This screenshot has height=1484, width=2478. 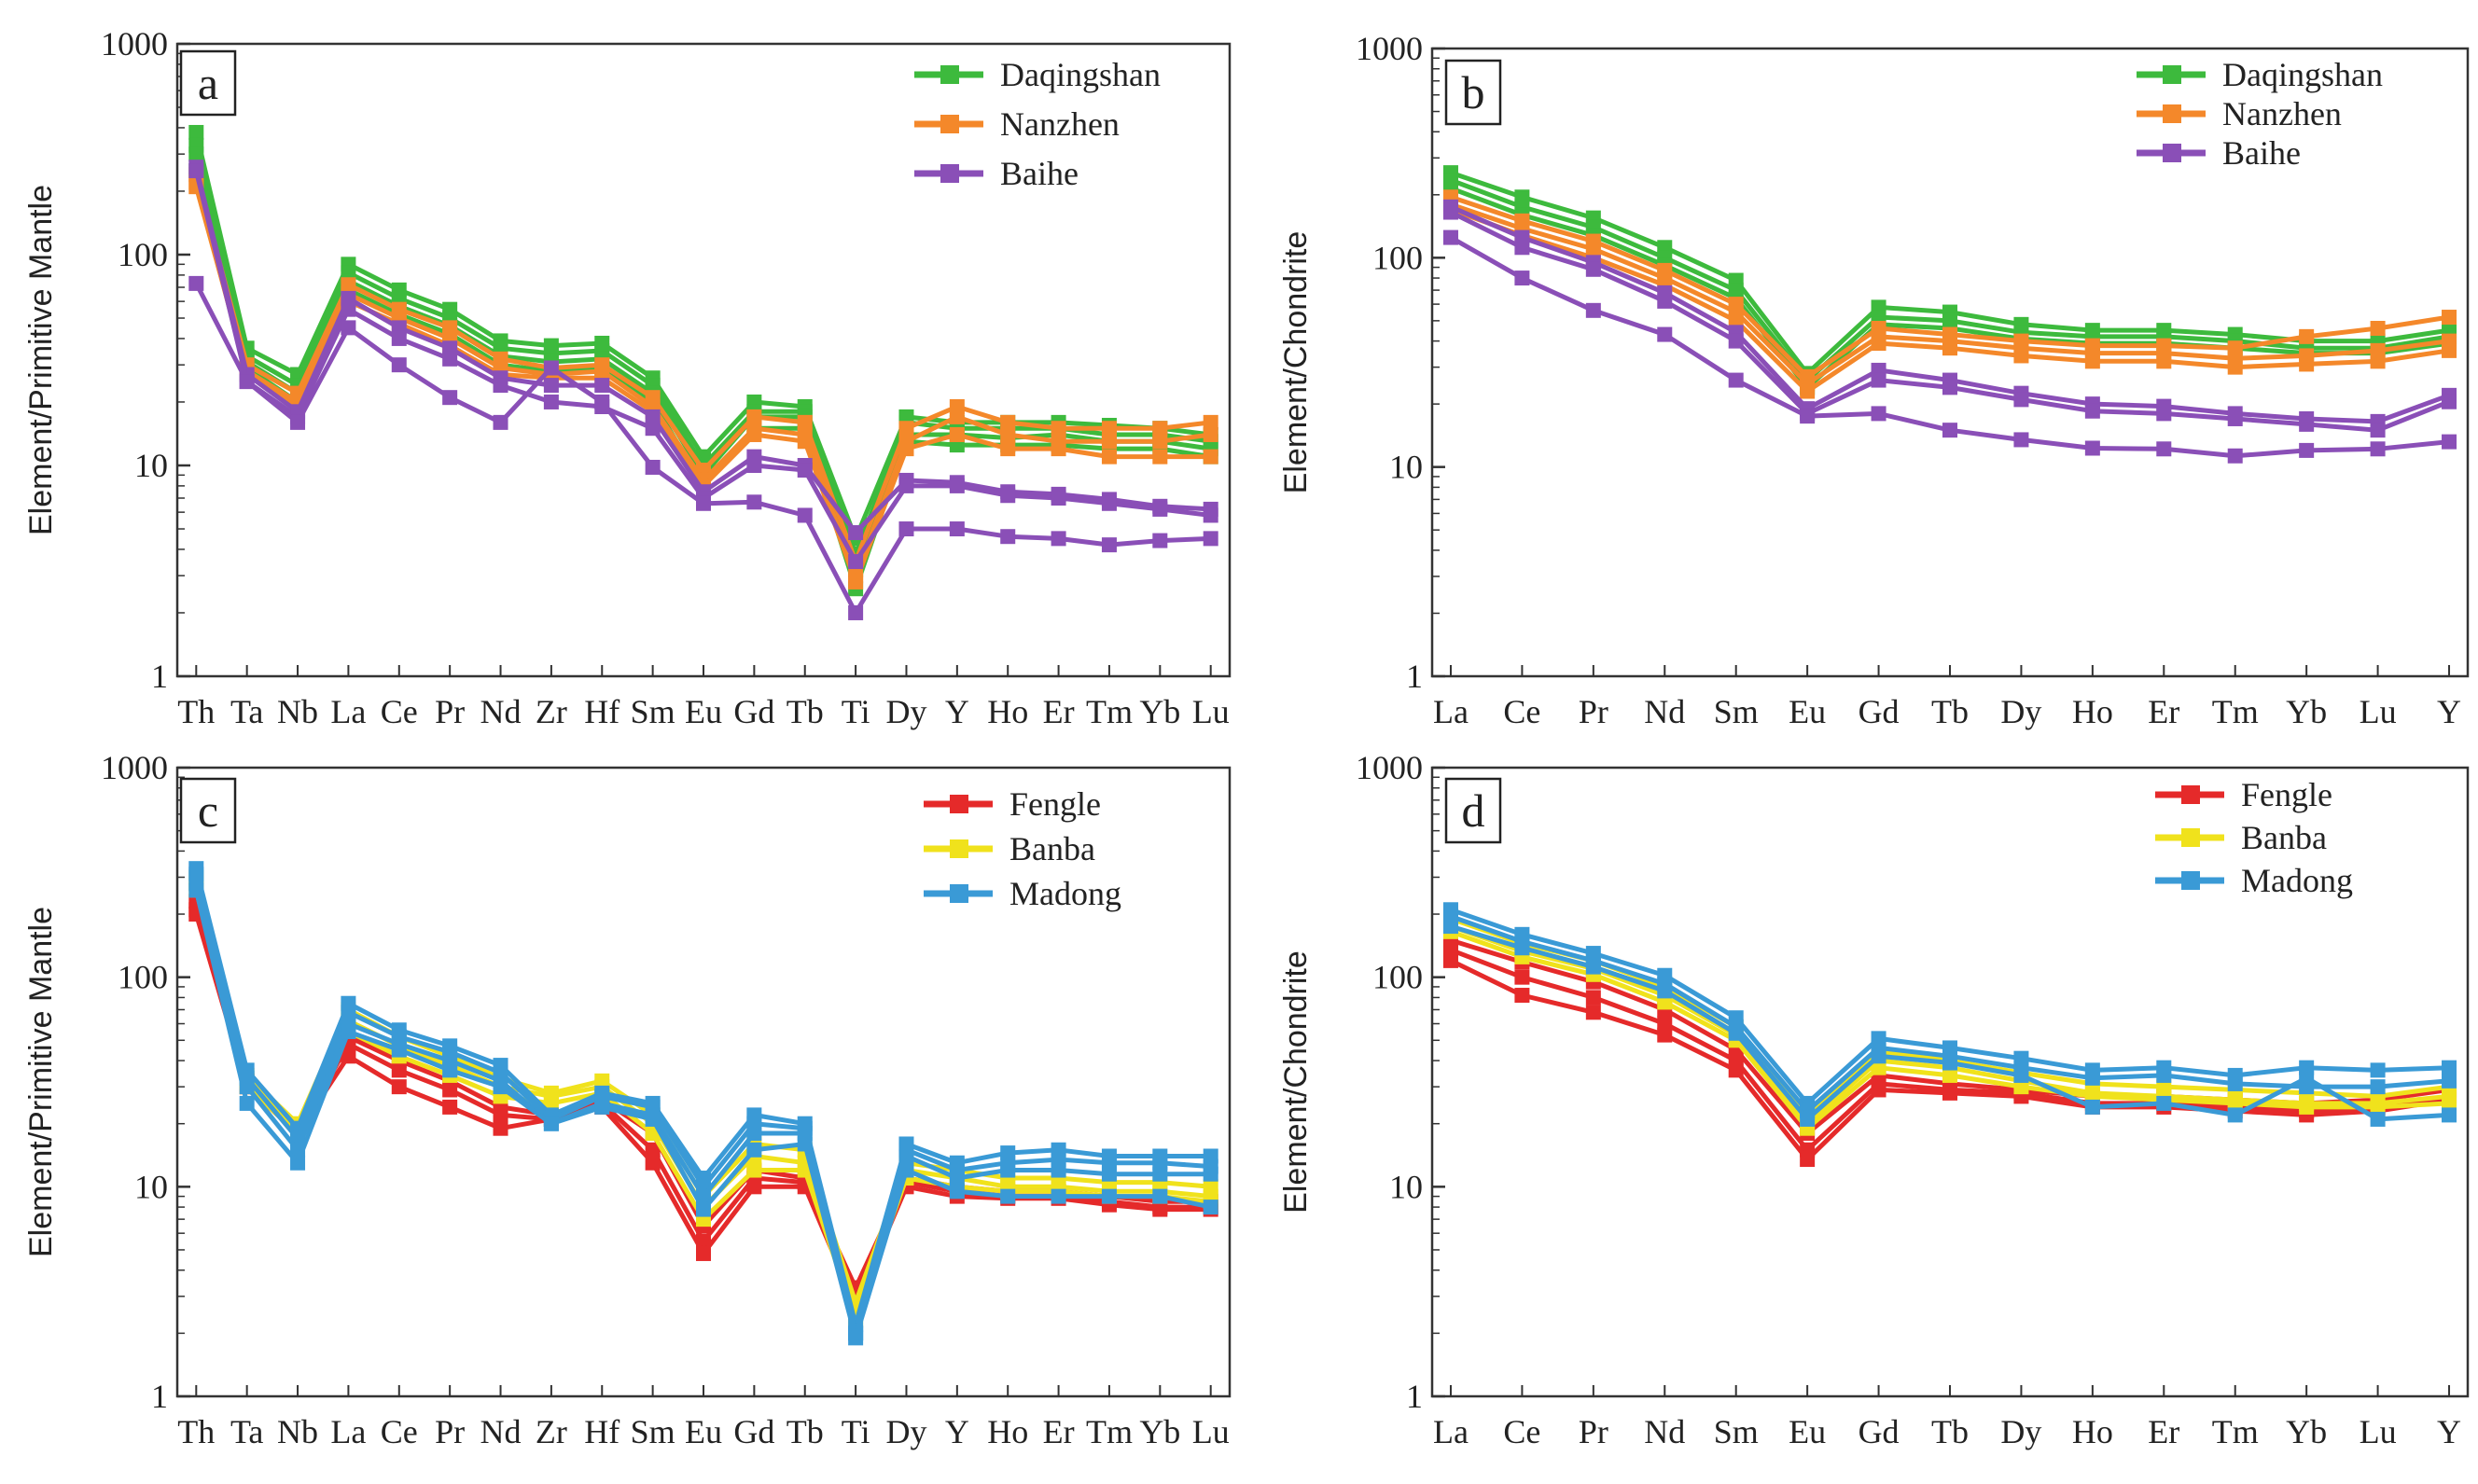 What do you see at coordinates (1879, 1431) in the screenshot?
I see `x-tick-label: Gd` at bounding box center [1879, 1431].